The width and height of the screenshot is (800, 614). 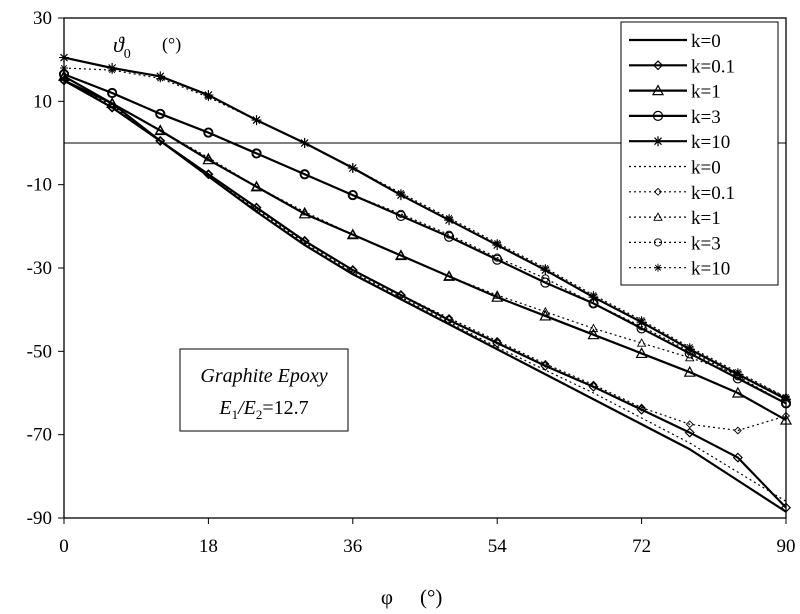 What do you see at coordinates (682, 193) in the screenshot?
I see `legend-entry: k=0.1` at bounding box center [682, 193].